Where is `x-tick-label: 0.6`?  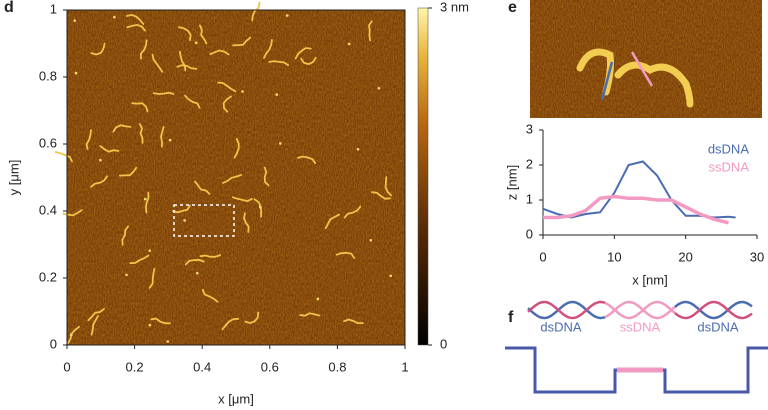 x-tick-label: 0.6 is located at coordinates (270, 366).